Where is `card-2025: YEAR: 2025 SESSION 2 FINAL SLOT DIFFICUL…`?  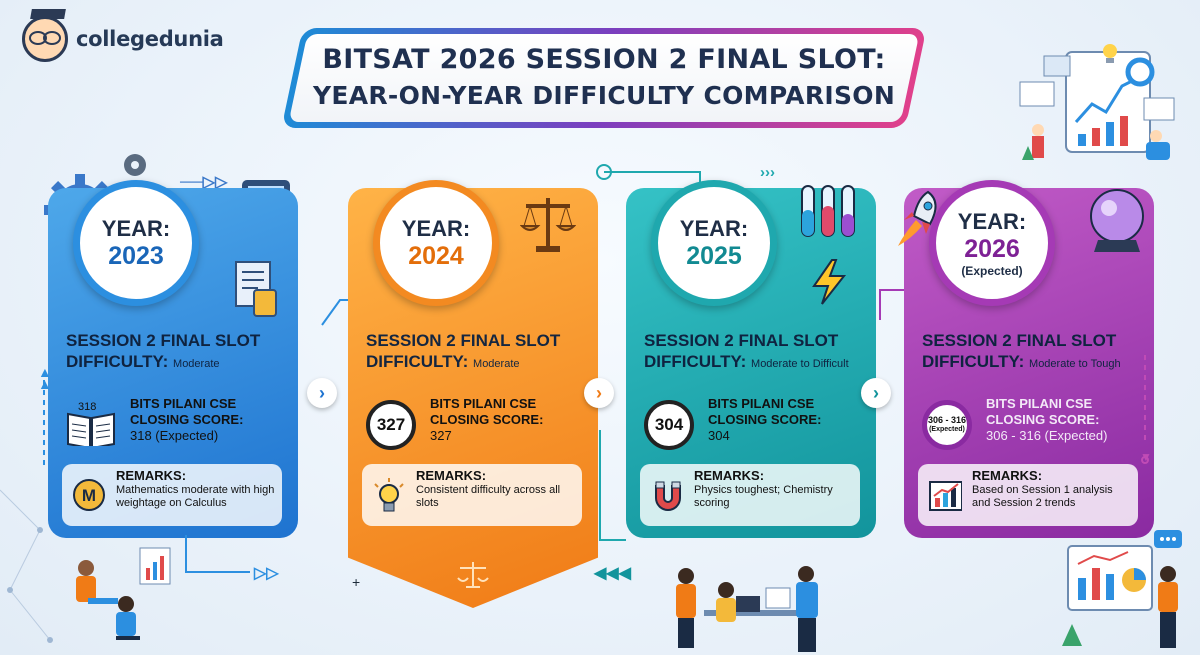
card-2025: YEAR: 2025 SESSION 2 FINAL SLOT DIFFICUL… is located at coordinates (751, 359).